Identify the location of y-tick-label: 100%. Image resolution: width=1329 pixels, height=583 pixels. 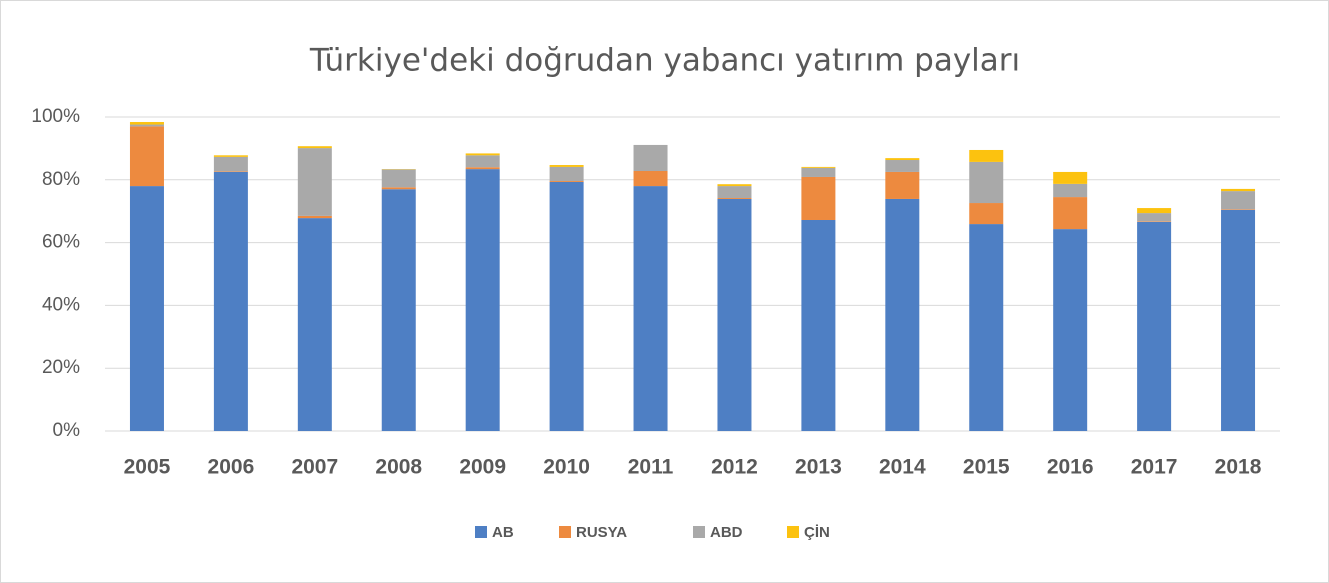
(55, 116).